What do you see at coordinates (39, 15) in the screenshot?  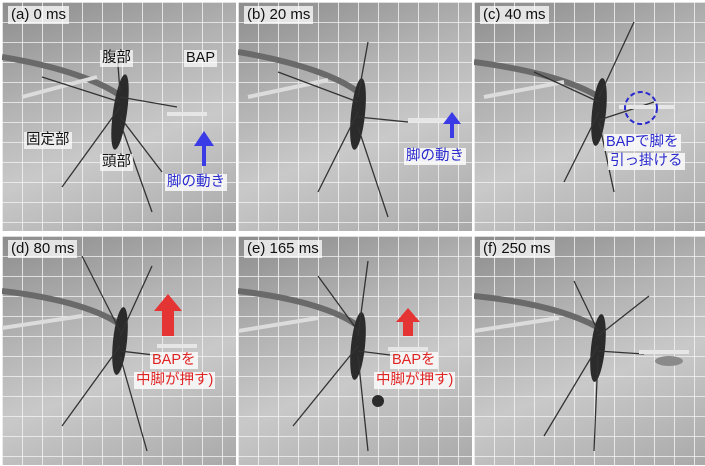 I see `panel-label: (a) 0 ms` at bounding box center [39, 15].